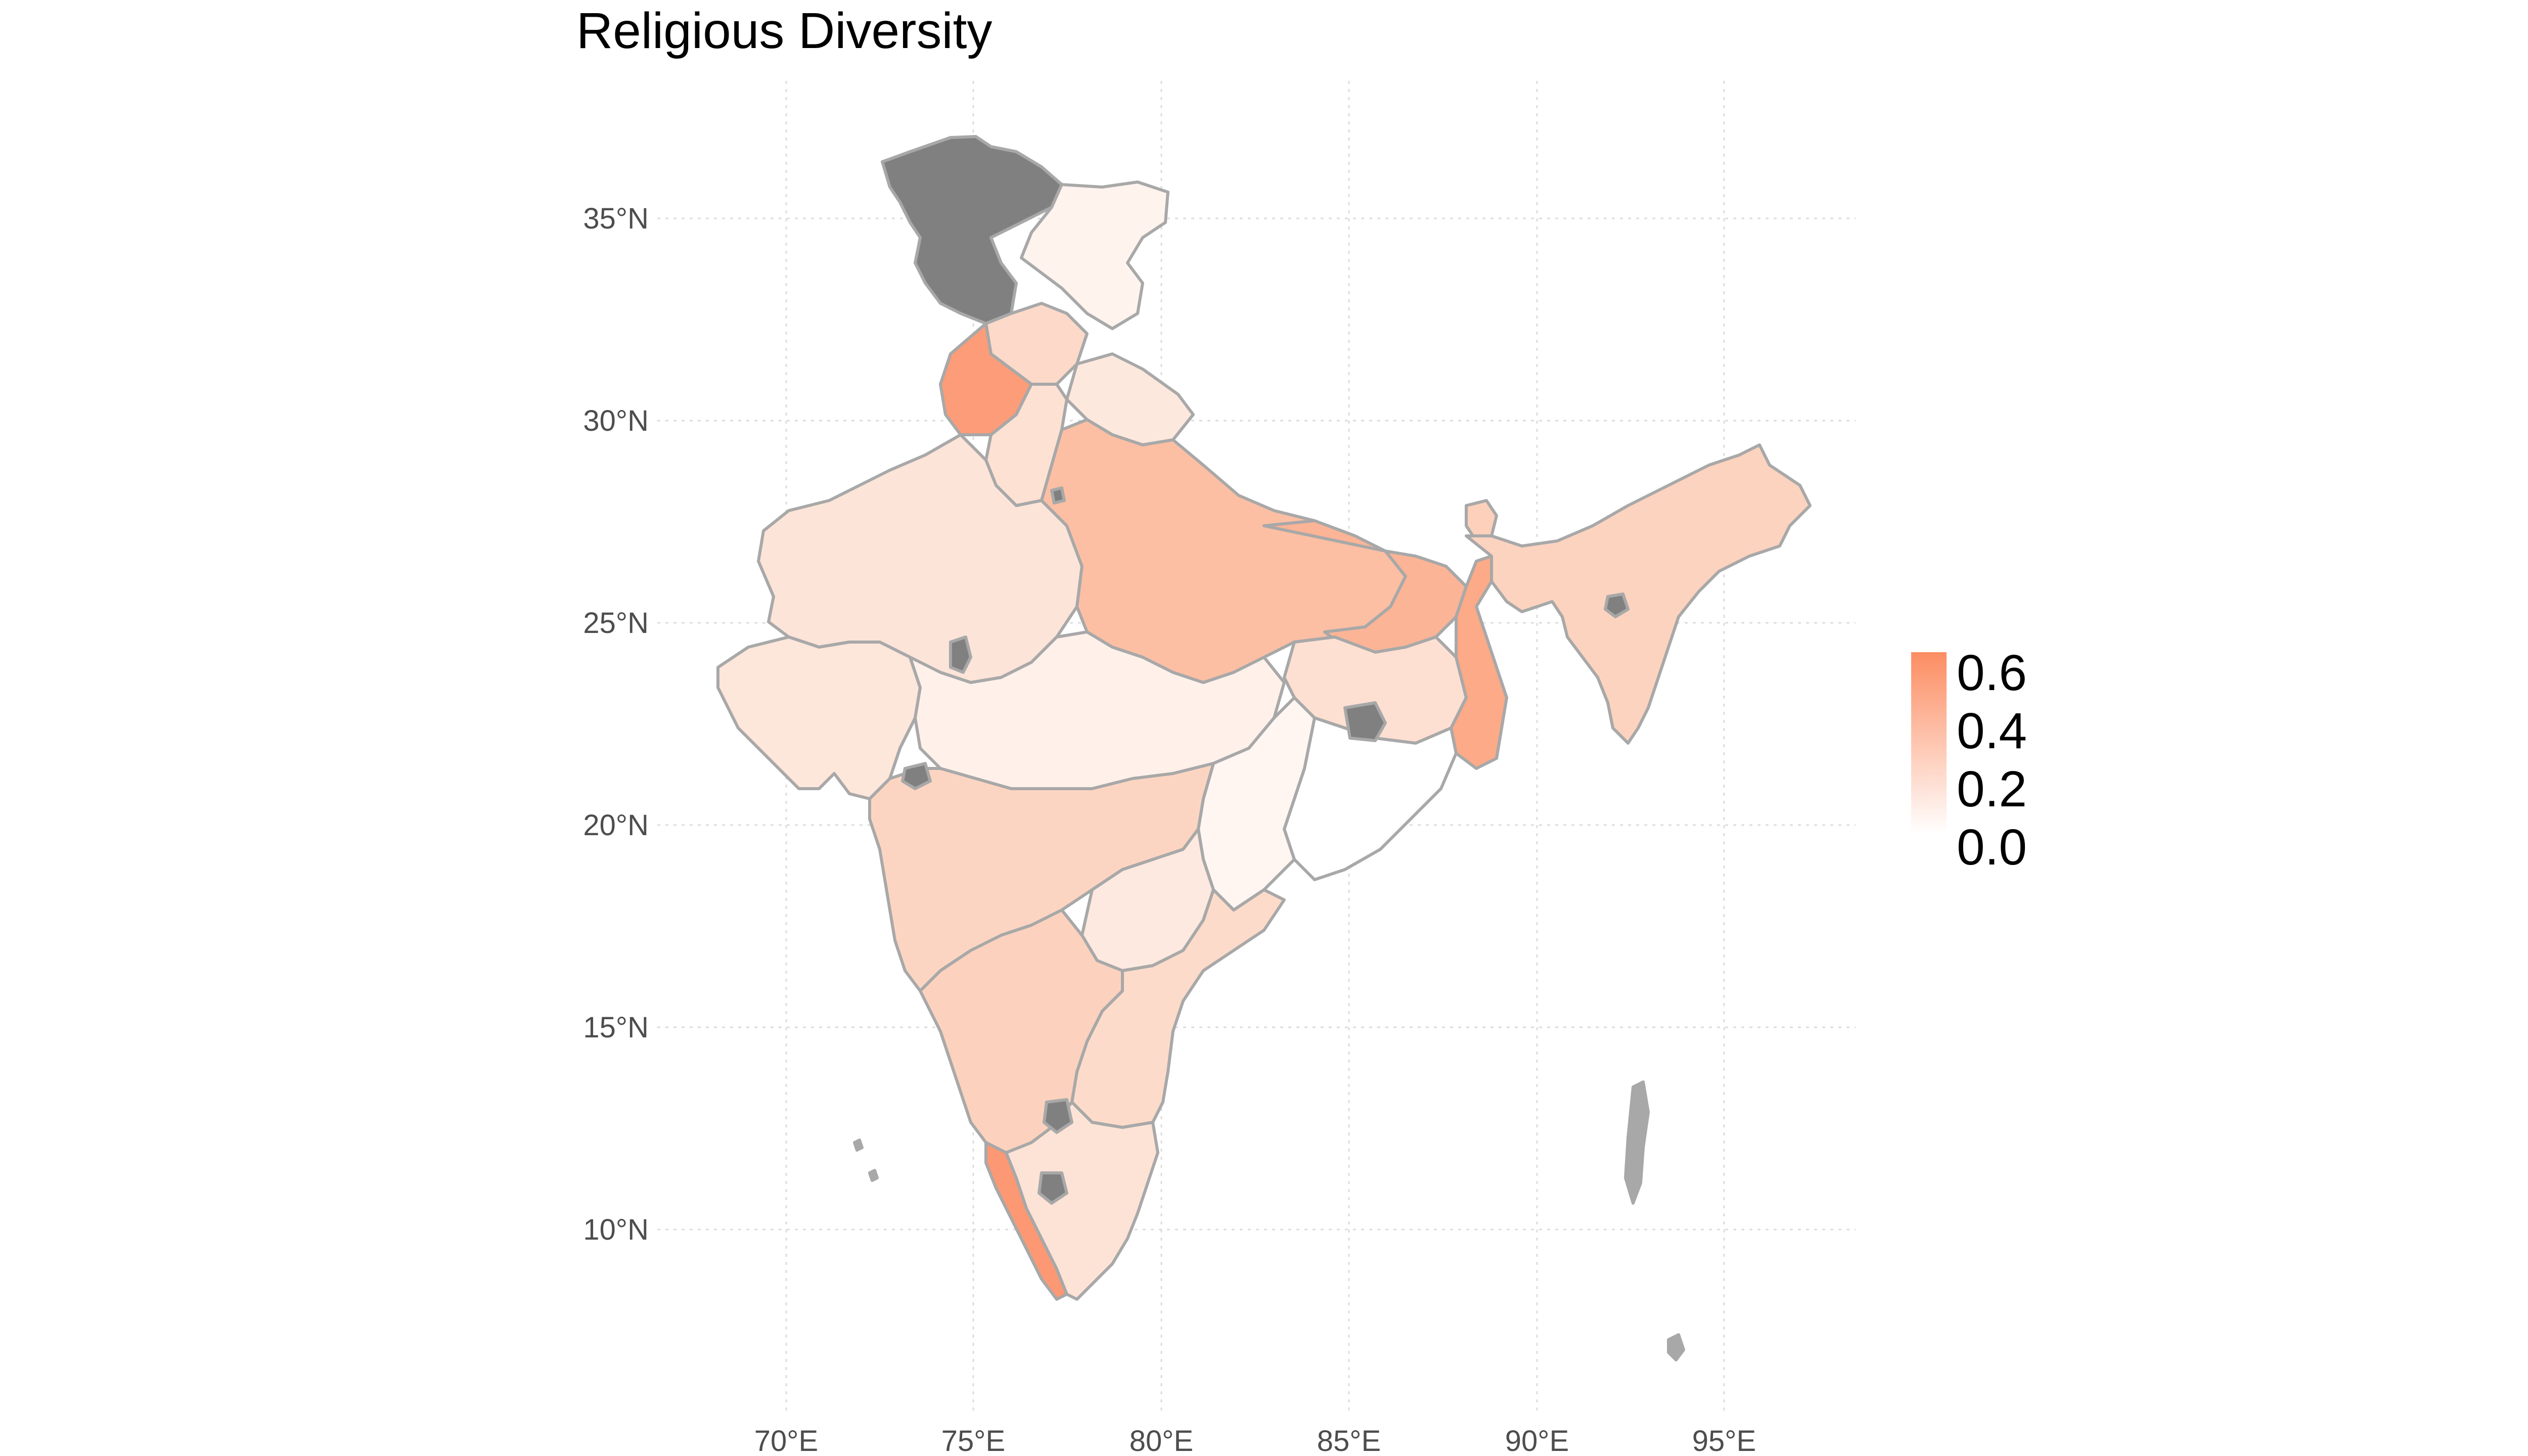 The width and height of the screenshot is (2528, 1456). Describe the element at coordinates (616, 218) in the screenshot. I see `y-tick-label: 35°N` at that location.